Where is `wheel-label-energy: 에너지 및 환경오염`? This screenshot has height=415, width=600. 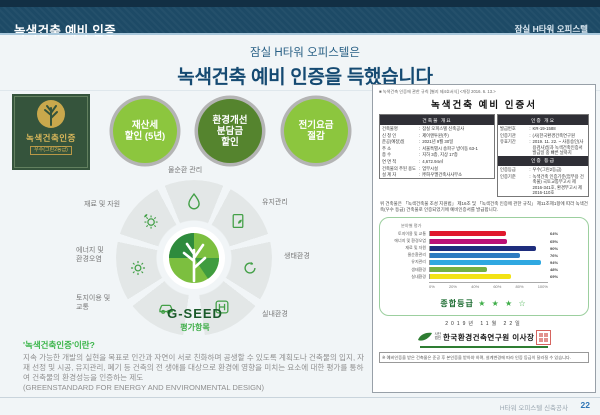
wheel-label-energy: 에너지 및 환경오염 is located at coordinates (90, 255).